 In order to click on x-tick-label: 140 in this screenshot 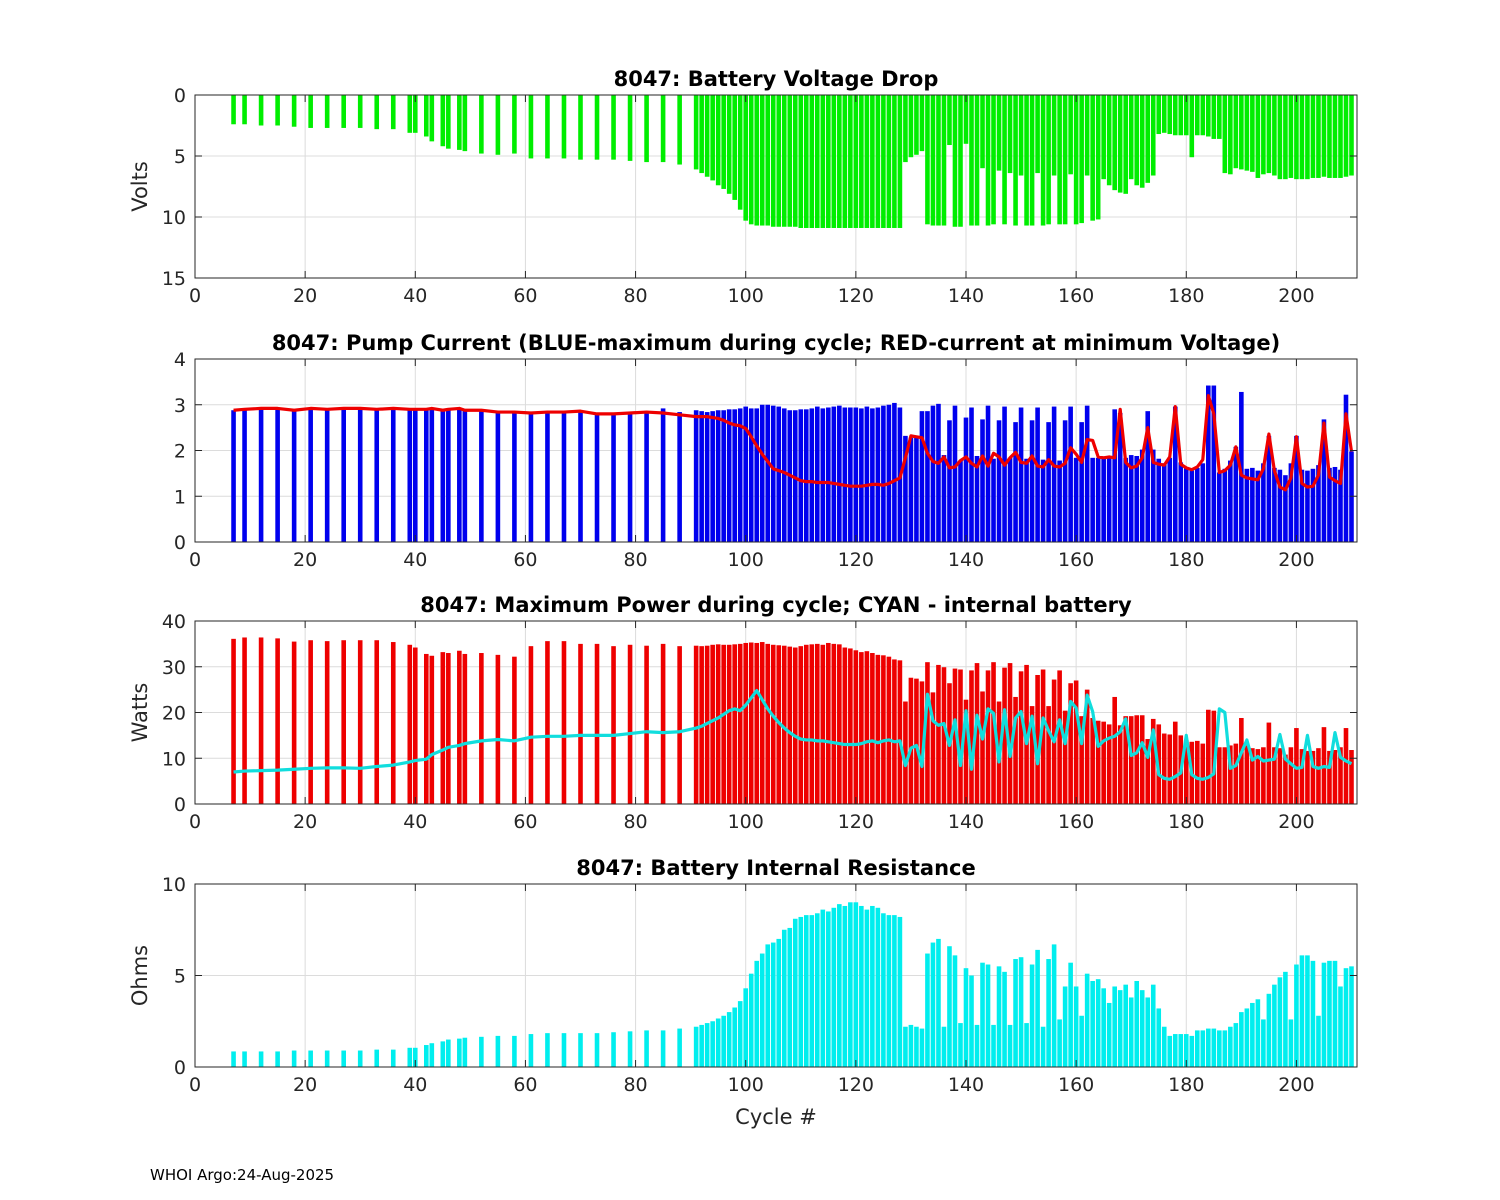, I will do `click(966, 822)`.